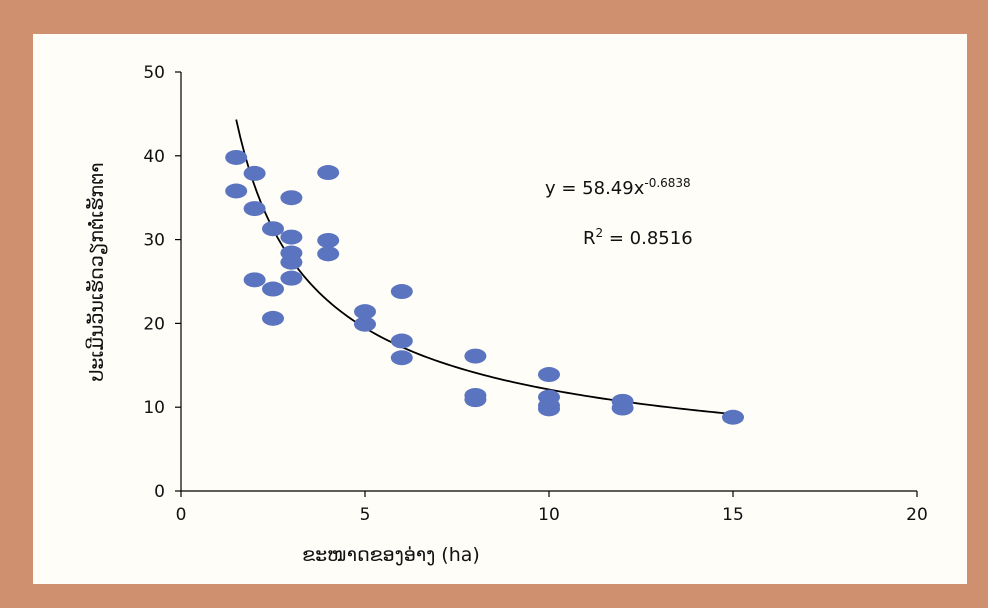 The width and height of the screenshot is (988, 608). What do you see at coordinates (667, 183) in the screenshot?
I see `trend-equation-exponent: -0.6838` at bounding box center [667, 183].